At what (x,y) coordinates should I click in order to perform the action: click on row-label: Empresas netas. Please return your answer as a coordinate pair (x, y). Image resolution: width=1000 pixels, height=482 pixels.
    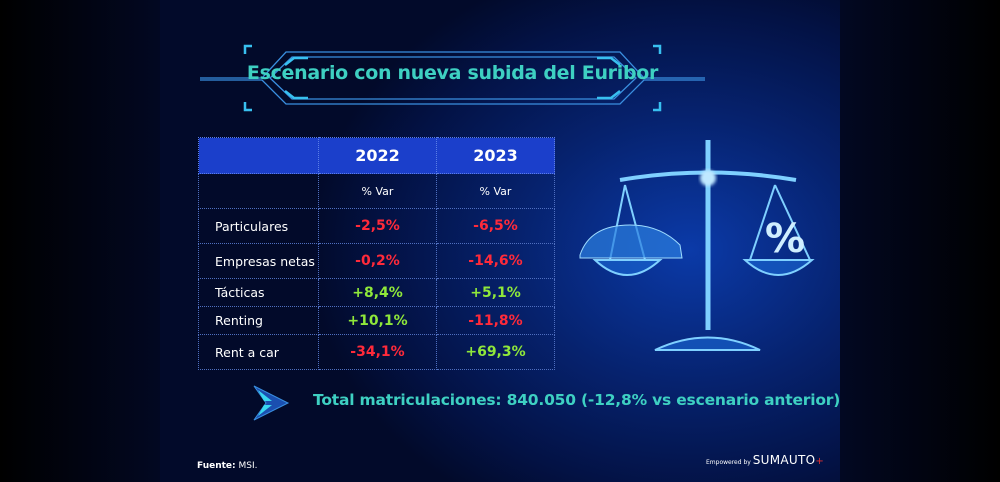
    Looking at the image, I should click on (258, 261).